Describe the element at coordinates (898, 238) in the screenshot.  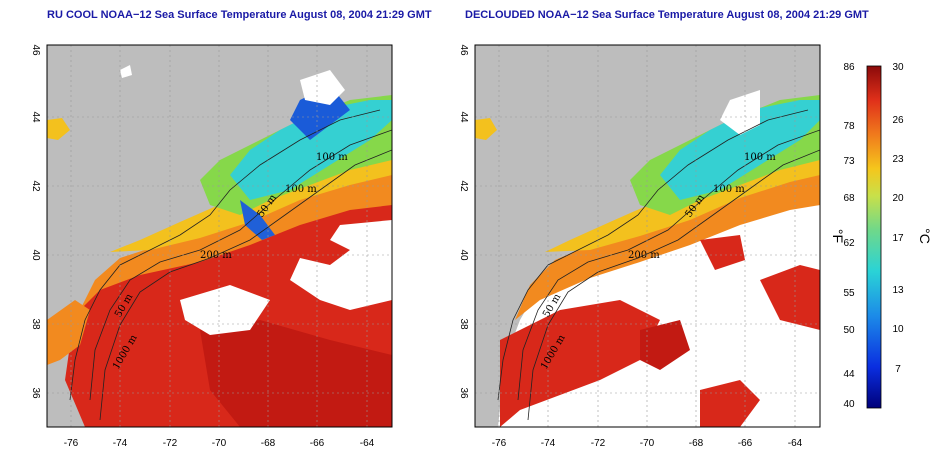
I see `celsius-tick: 17` at that location.